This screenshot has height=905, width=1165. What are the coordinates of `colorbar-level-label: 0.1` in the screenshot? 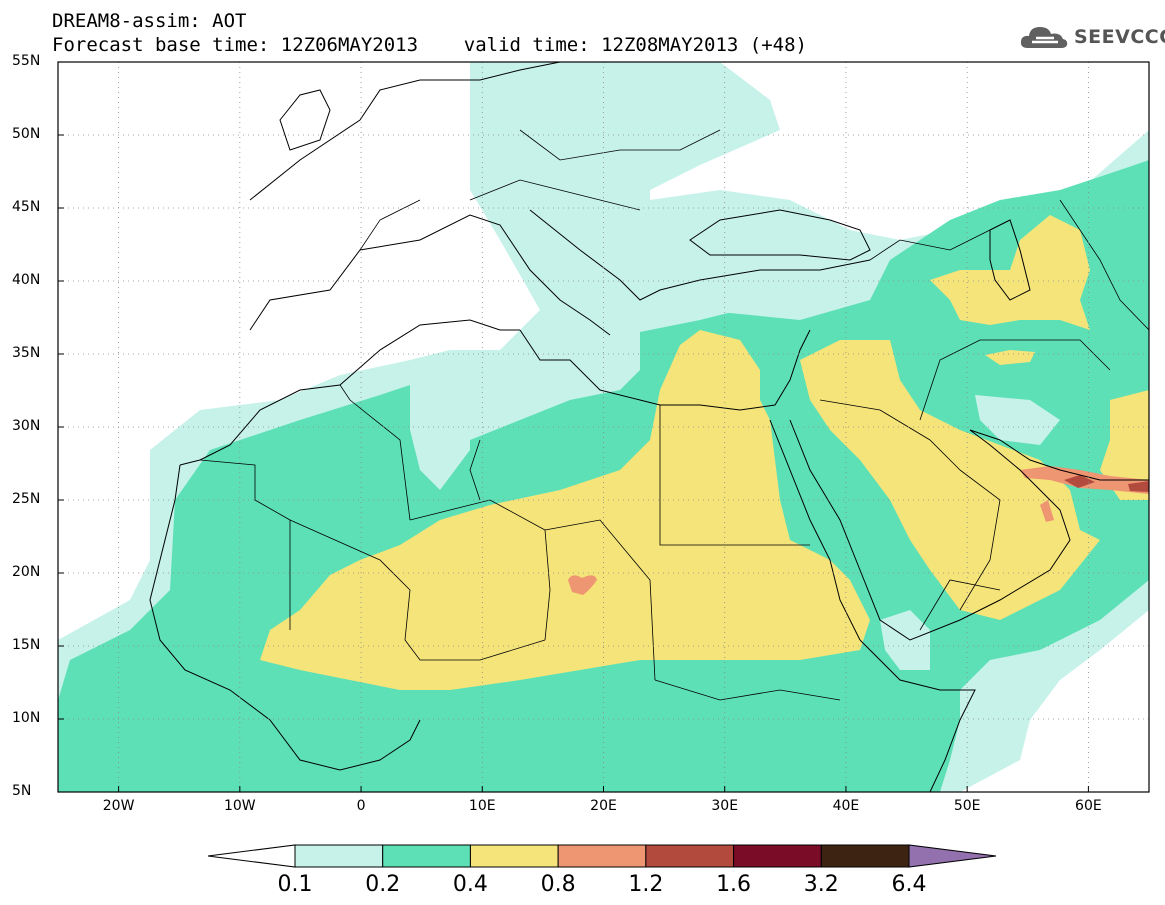 It's located at (295, 884).